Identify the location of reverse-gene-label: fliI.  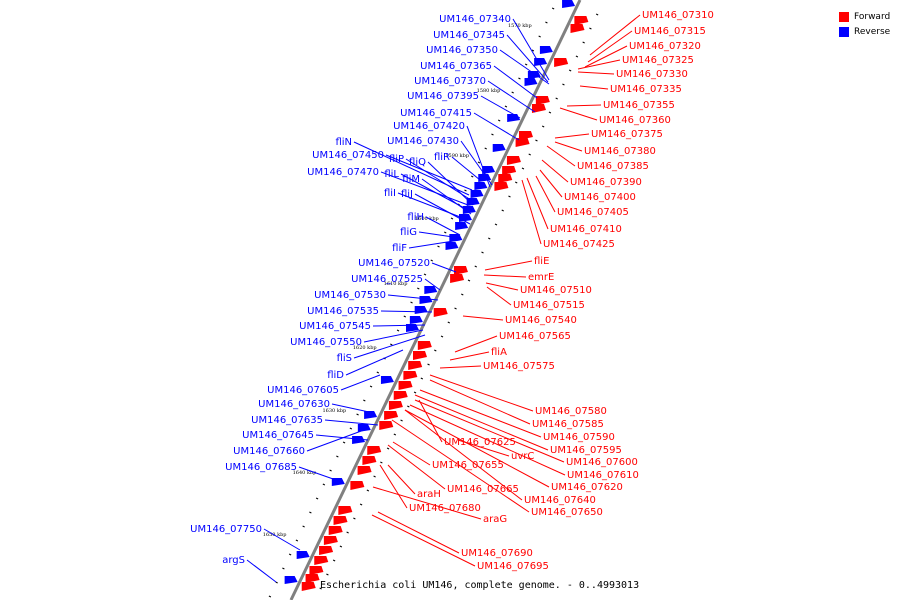
(390, 193).